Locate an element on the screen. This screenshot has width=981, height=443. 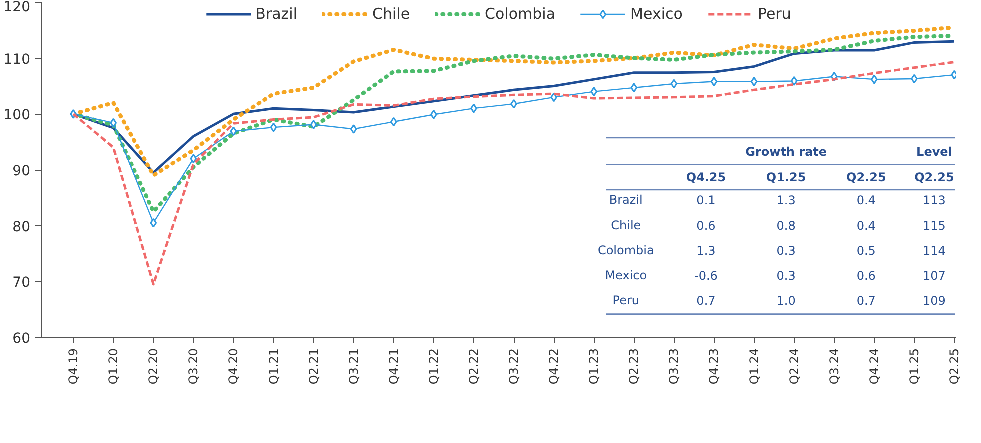
annotation: Peru is located at coordinates (626, 301).